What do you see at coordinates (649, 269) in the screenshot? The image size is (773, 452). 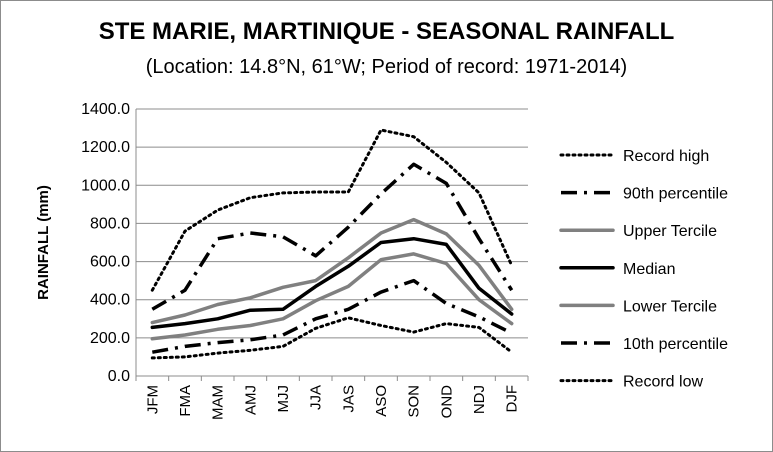 I see `legend-label-median: Median` at bounding box center [649, 269].